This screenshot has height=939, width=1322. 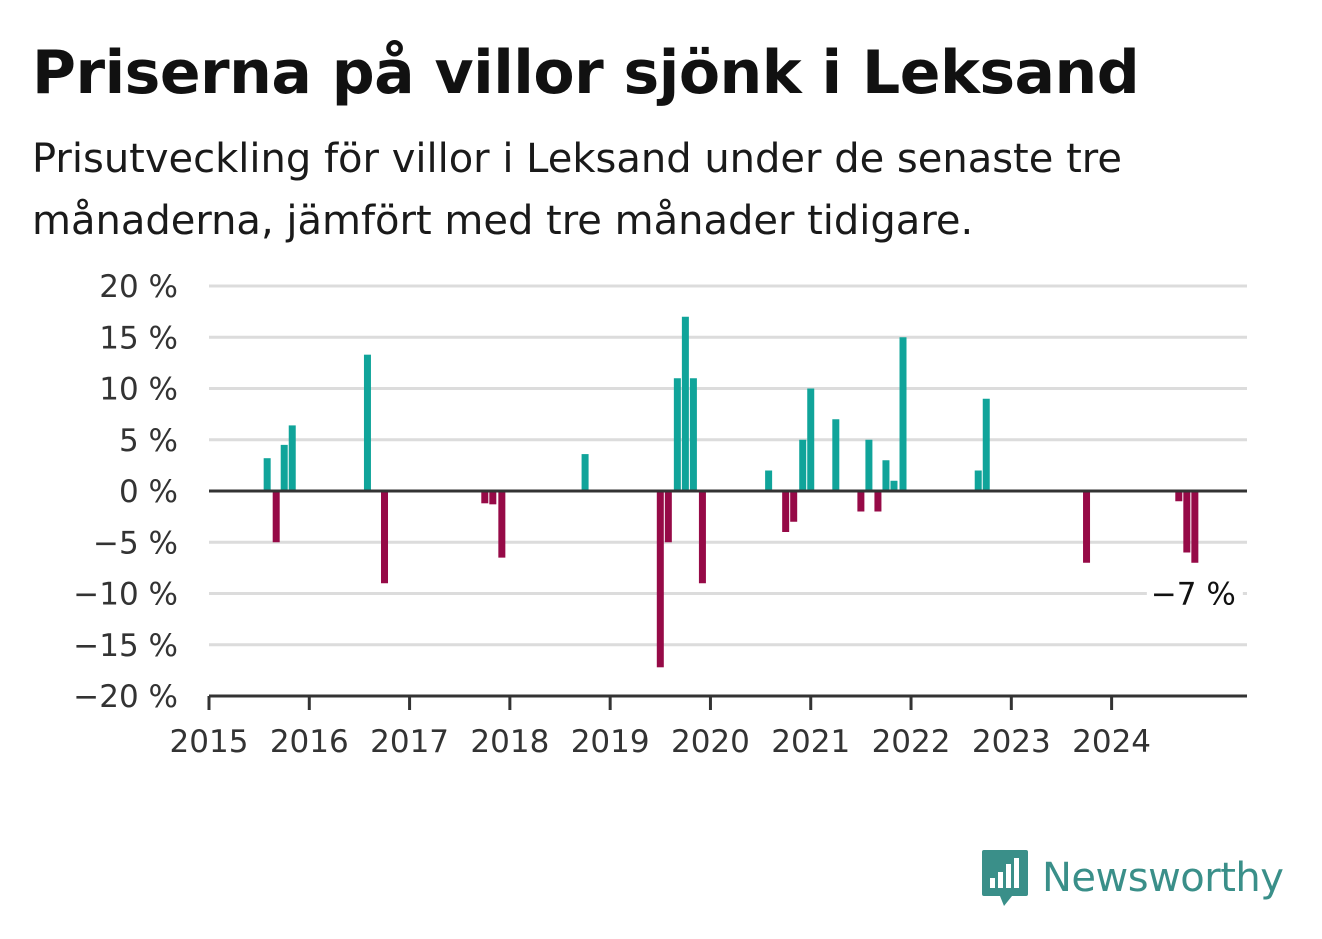 I want to click on last-value-annotation: −7 %, so click(x=1193, y=595).